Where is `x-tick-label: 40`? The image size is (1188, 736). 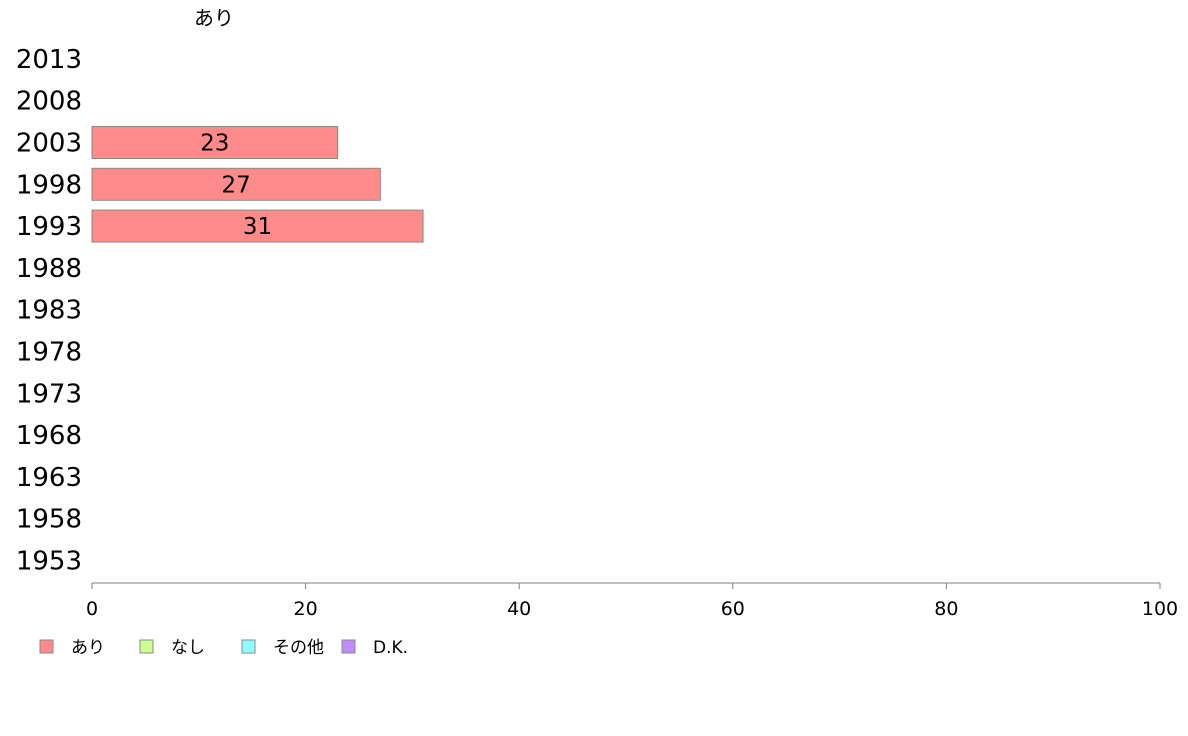 x-tick-label: 40 is located at coordinates (519, 609).